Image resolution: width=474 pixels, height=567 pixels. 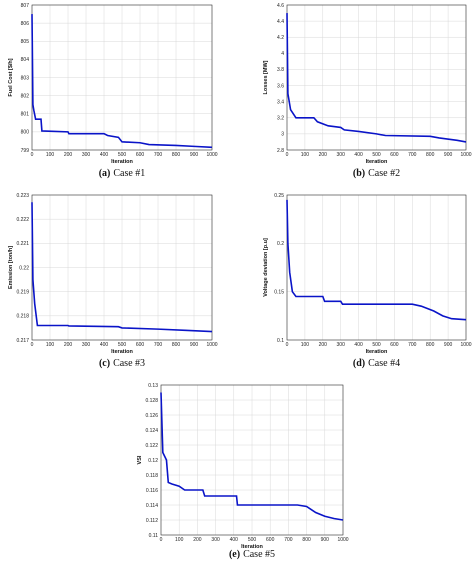 What do you see at coordinates (154, 536) in the screenshot?
I see `y-tick-label: 0.11` at bounding box center [154, 536].